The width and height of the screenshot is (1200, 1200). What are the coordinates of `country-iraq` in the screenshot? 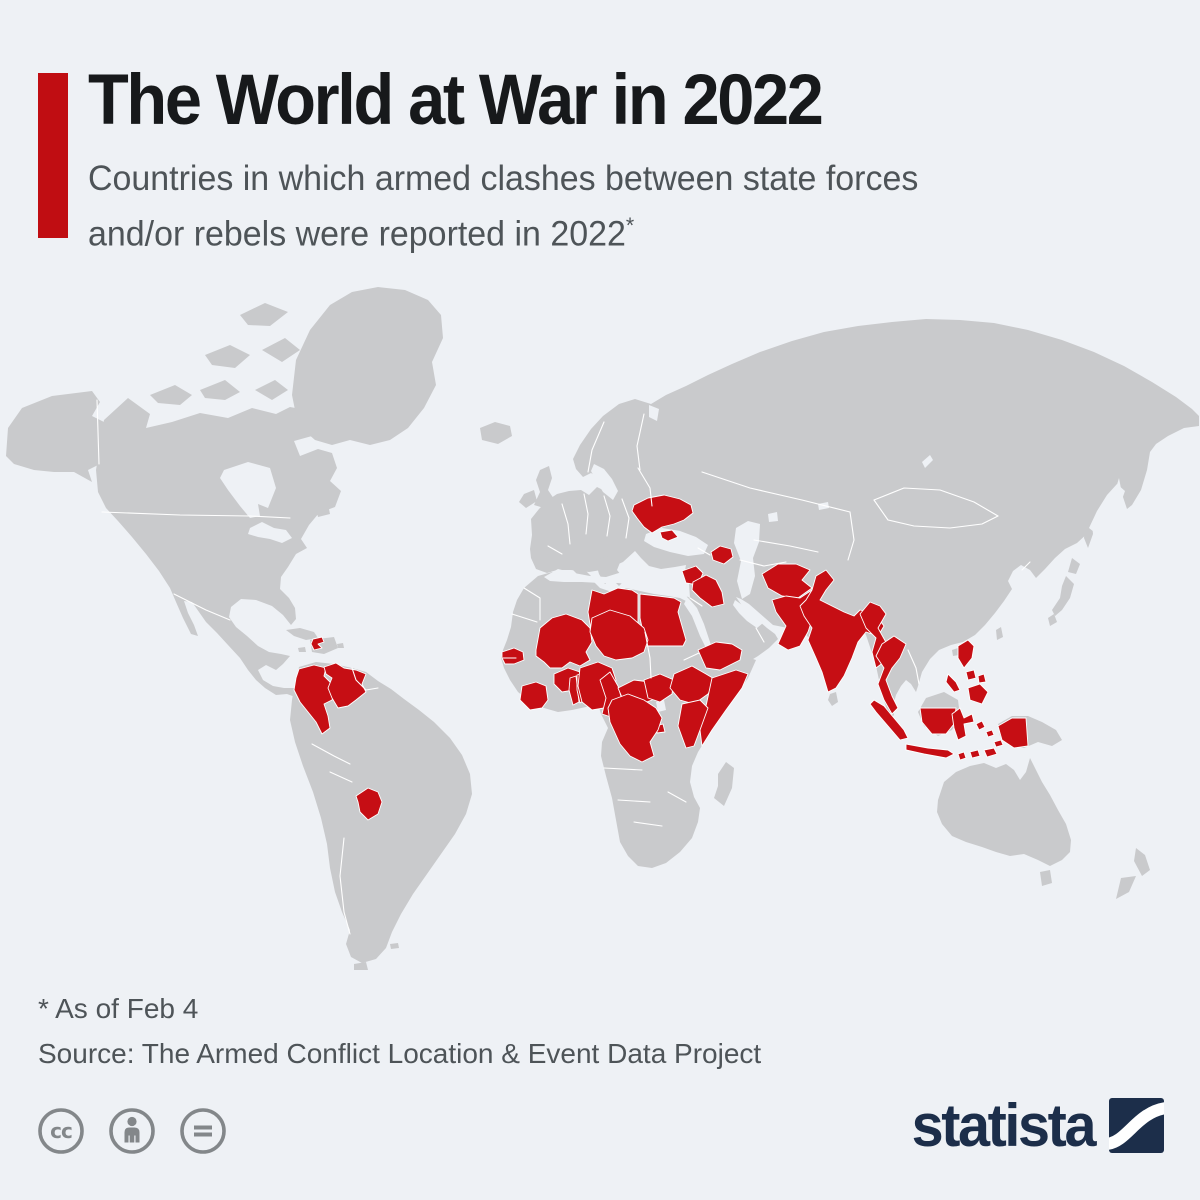 It's located at (708, 591).